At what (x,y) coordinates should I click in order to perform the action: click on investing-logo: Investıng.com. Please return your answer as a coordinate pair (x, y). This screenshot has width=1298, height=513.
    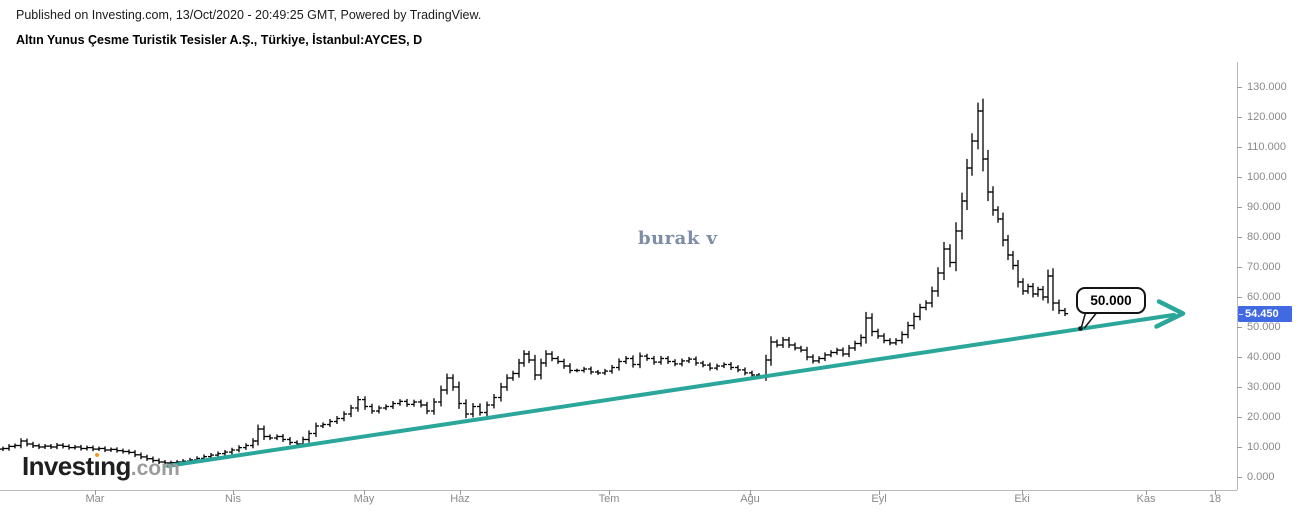
    Looking at the image, I should click on (101, 466).